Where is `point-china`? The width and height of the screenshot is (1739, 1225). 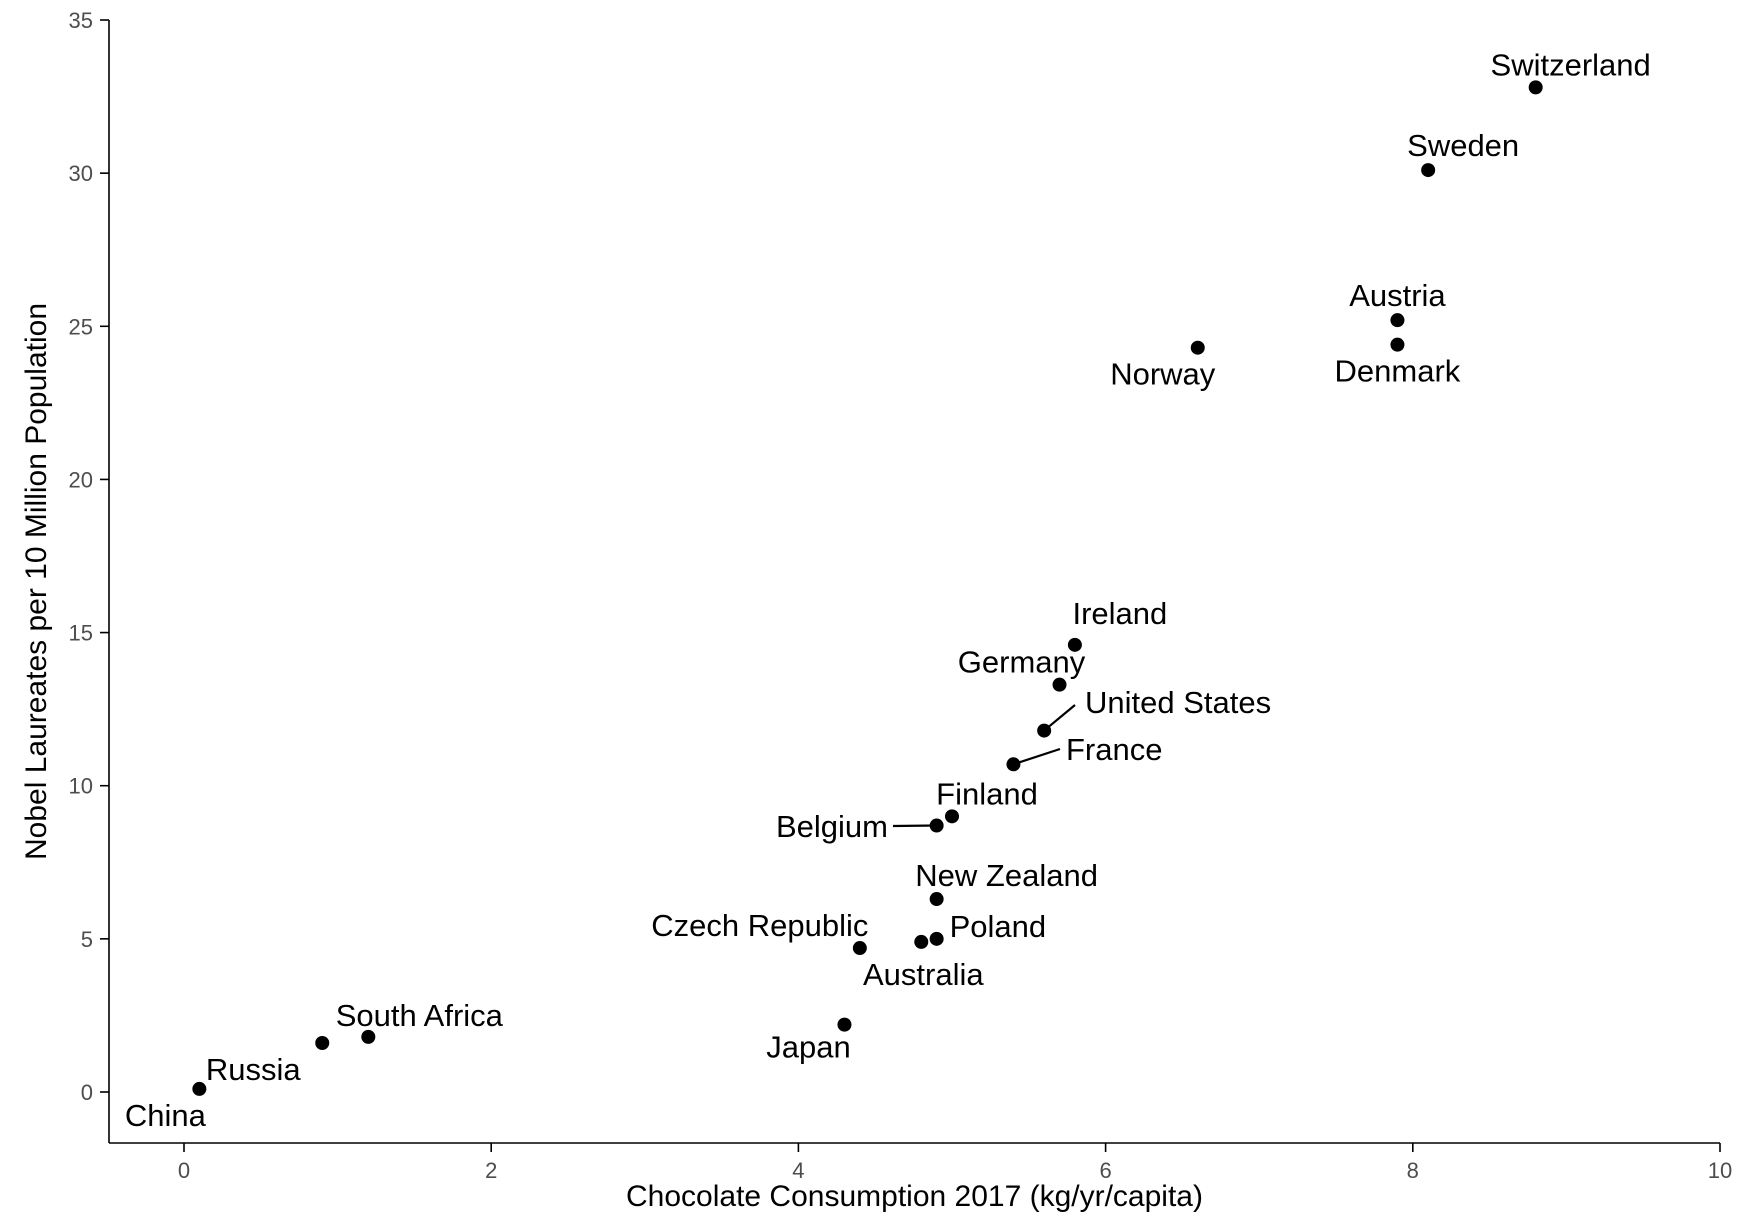 point-china is located at coordinates (199, 1088).